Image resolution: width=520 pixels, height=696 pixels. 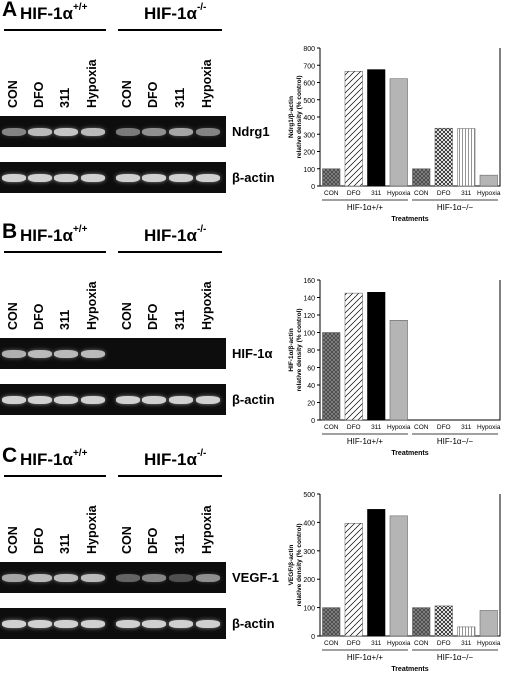 What do you see at coordinates (295, 564) in the screenshot?
I see `y-axis-label: VEGF/β-actinrelative density (% control)` at bounding box center [295, 564].